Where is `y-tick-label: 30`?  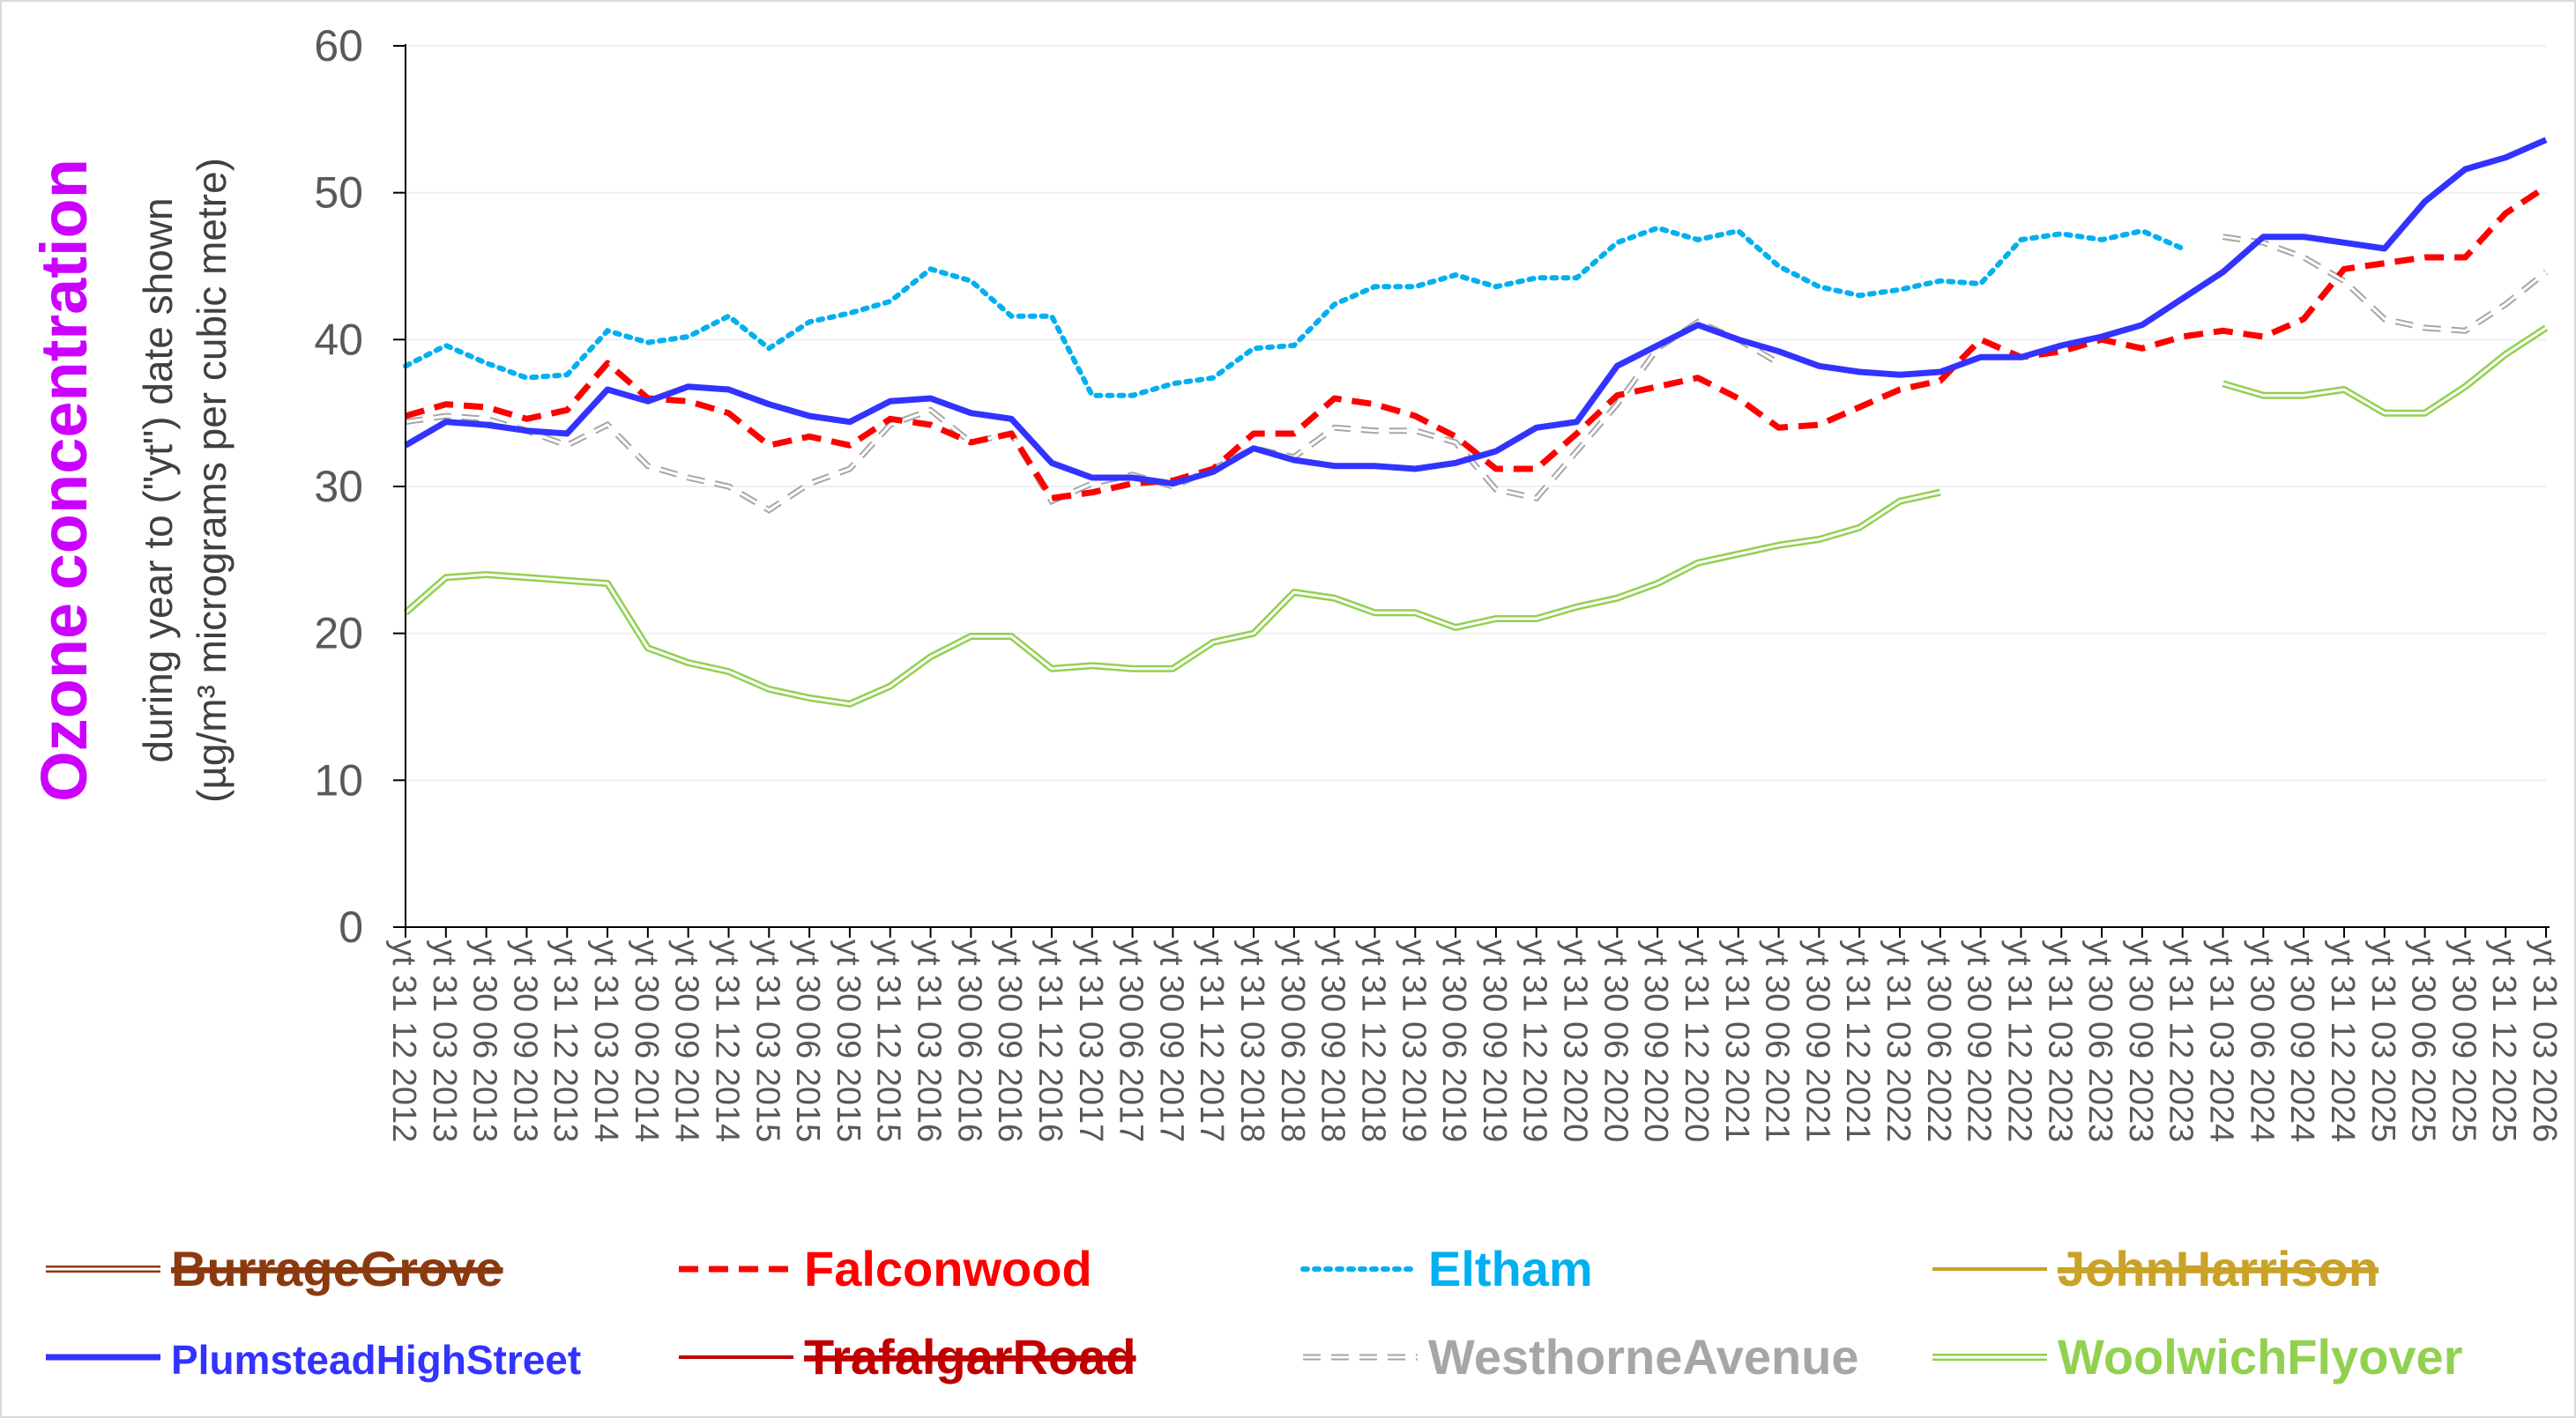
y-tick-label: 30 is located at coordinates (338, 486).